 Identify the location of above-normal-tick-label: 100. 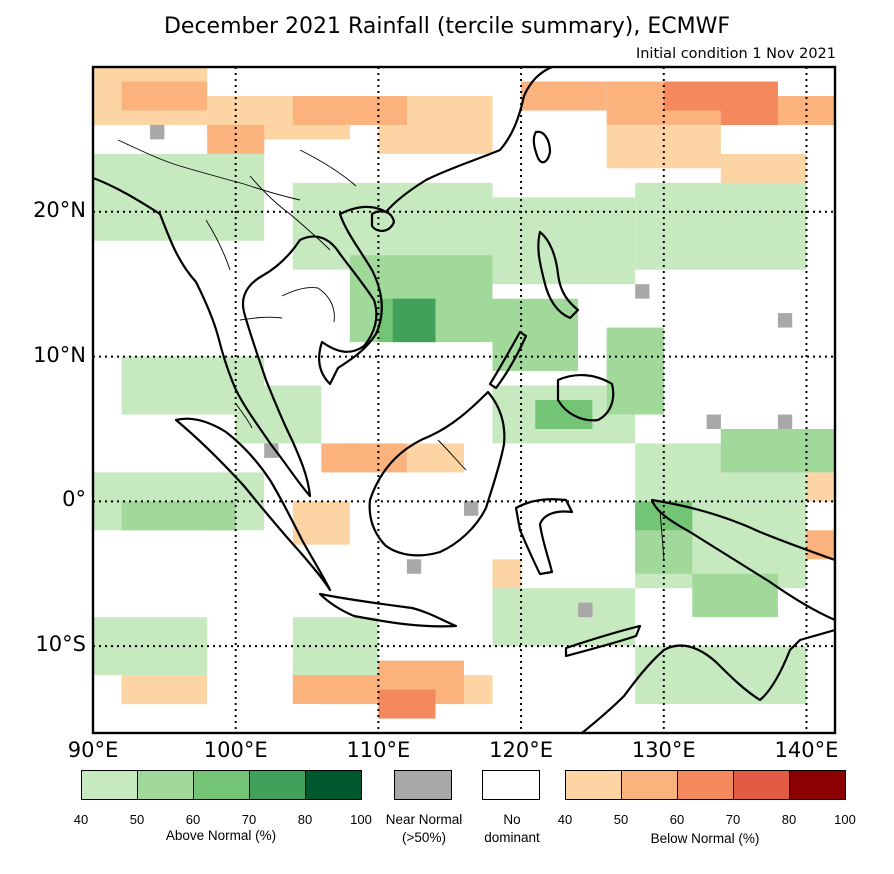
(361, 819).